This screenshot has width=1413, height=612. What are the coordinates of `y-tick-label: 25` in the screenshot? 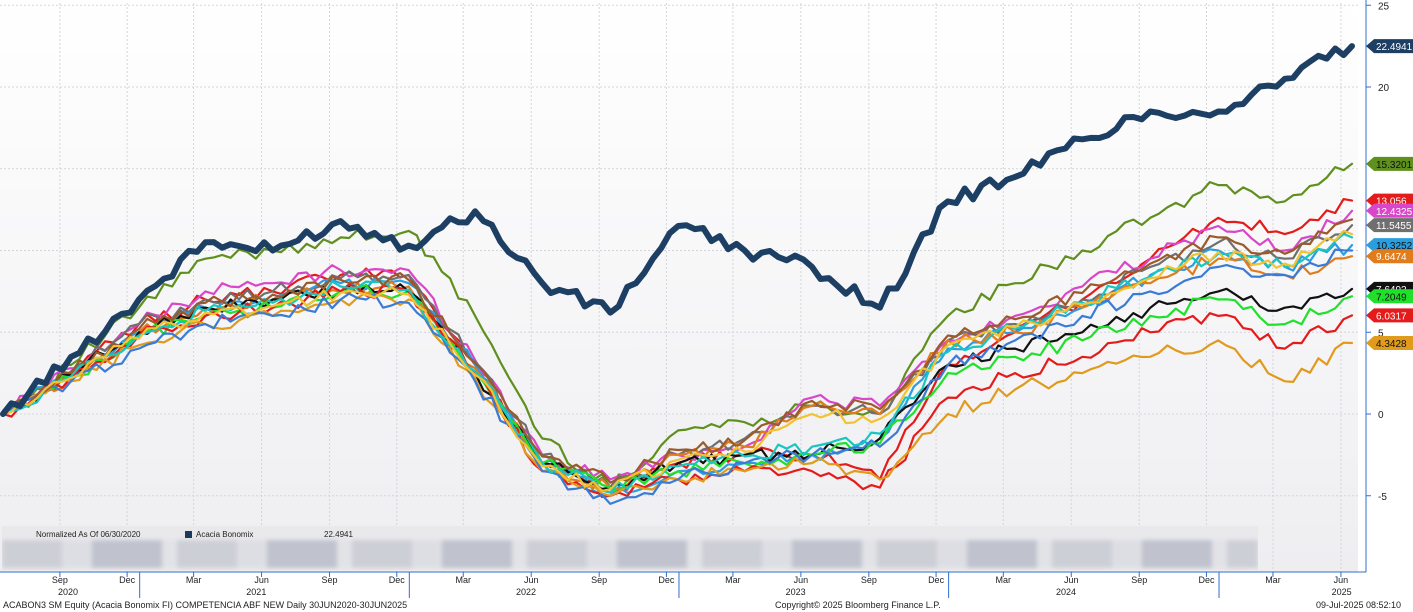 It's located at (1384, 6).